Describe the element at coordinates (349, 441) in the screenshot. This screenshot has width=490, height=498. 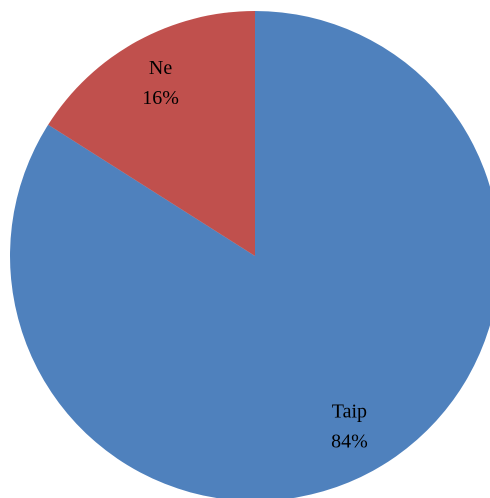
I see `slice-value-label: 84%` at that location.